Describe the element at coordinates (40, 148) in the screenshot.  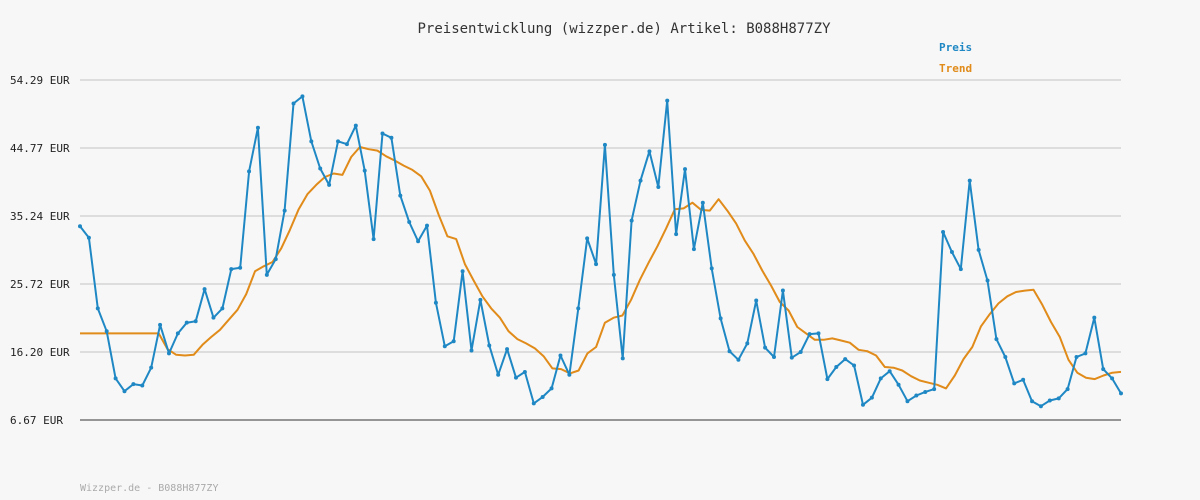
I see `y-tick-label: 44.77 EUR` at that location.